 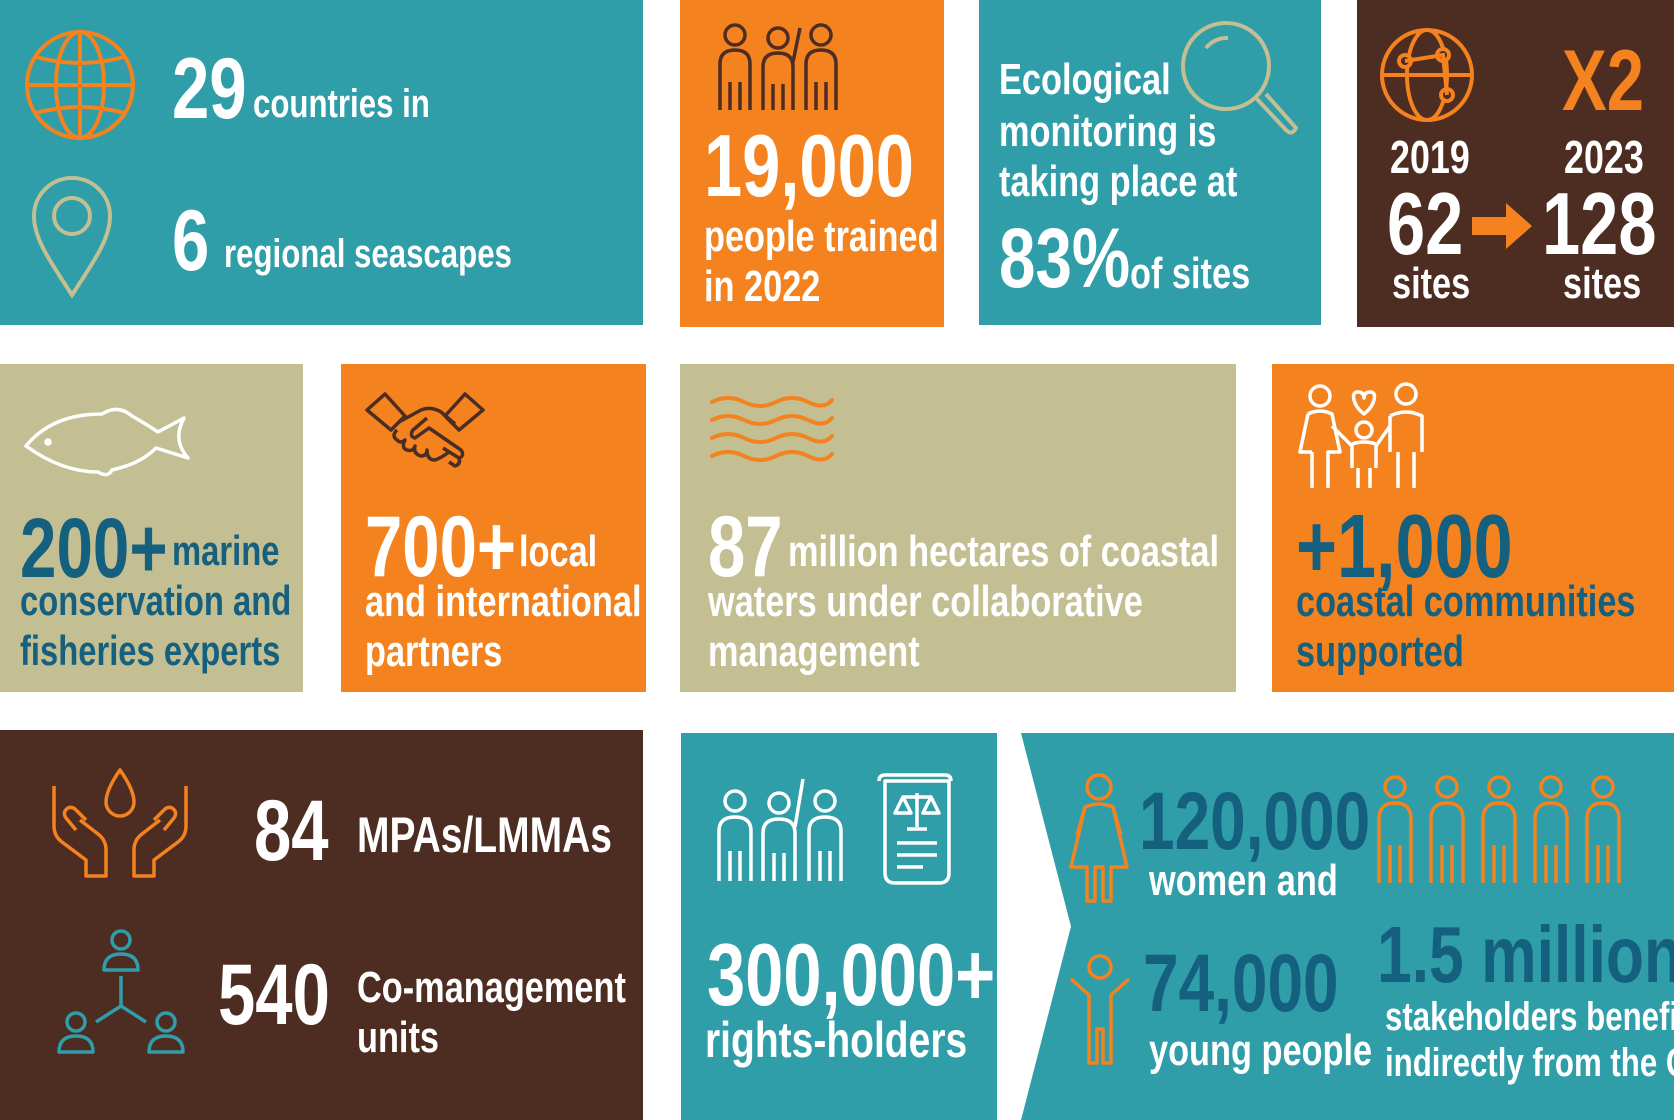 What do you see at coordinates (1466, 601) in the screenshot?
I see `communities-line1: coastal communities` at bounding box center [1466, 601].